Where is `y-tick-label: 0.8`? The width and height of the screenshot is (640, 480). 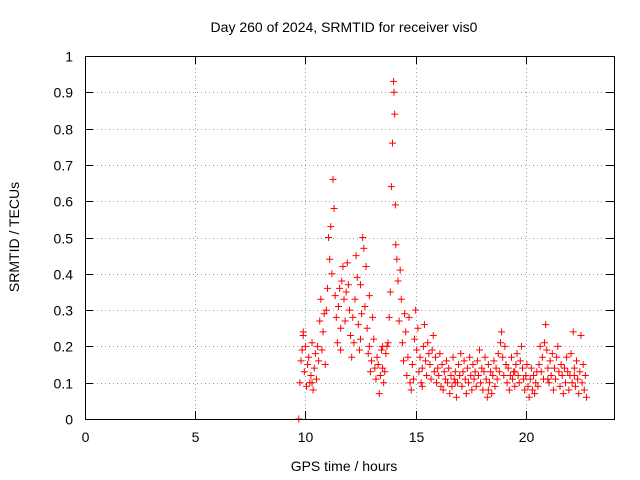
y-tick-label: 0.8 is located at coordinates (64, 130).